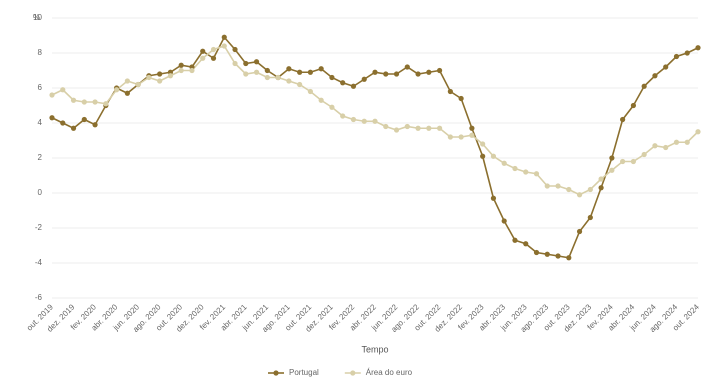 Image resolution: width=702 pixels, height=386 pixels. What do you see at coordinates (40, 122) in the screenshot?
I see `y-tick-label: 4` at bounding box center [40, 122].